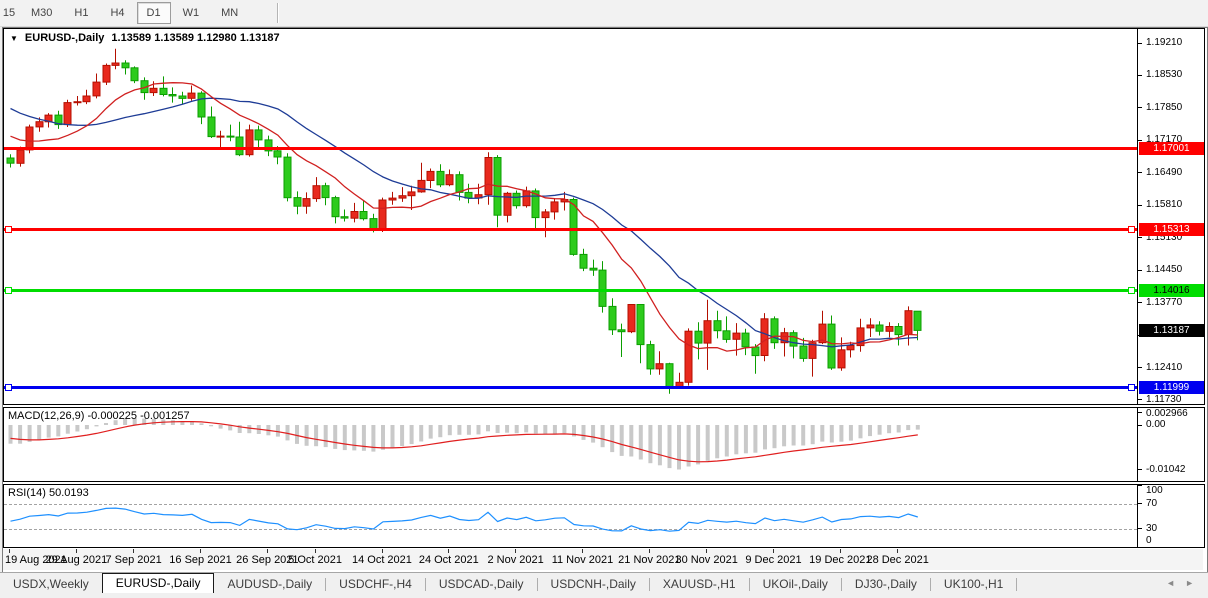 The width and height of the screenshot is (1208, 598). Describe the element at coordinates (1171, 387) in the screenshot. I see `level-price-tag: 1.11999` at that location.